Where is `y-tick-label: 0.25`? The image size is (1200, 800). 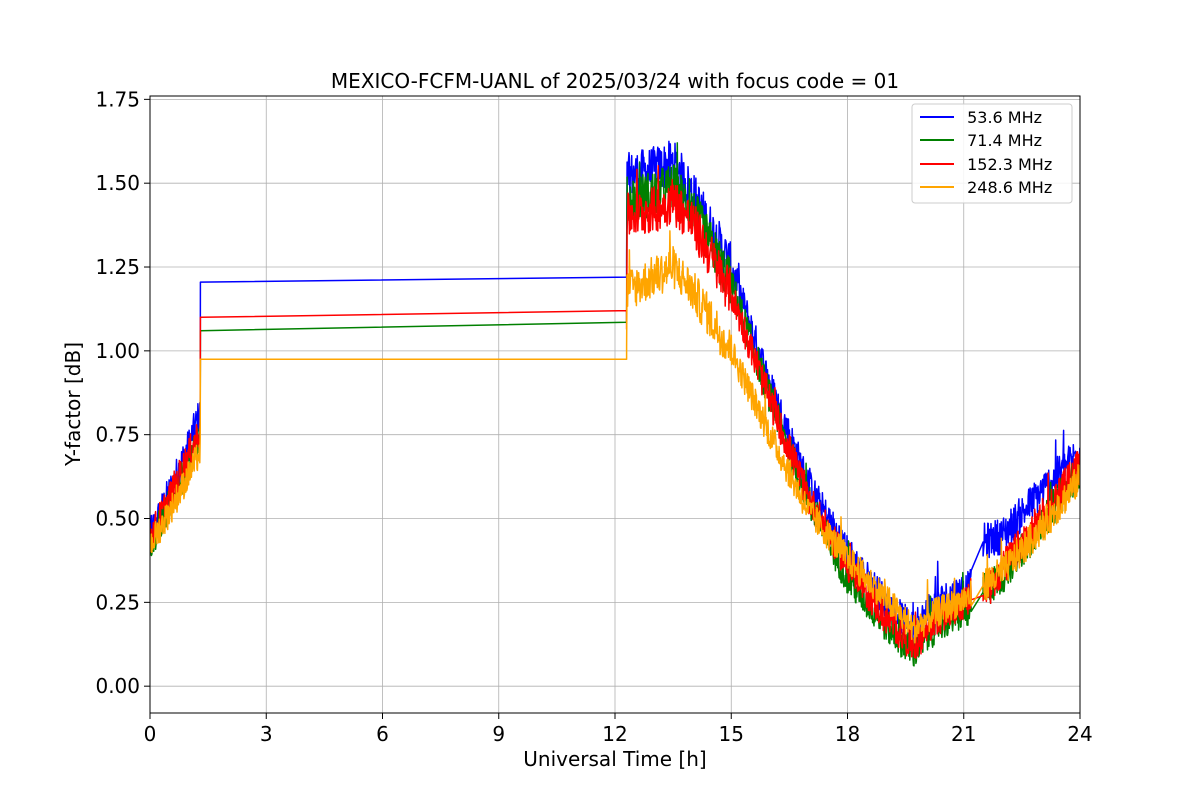 y-tick-label: 0.25 is located at coordinates (117, 602).